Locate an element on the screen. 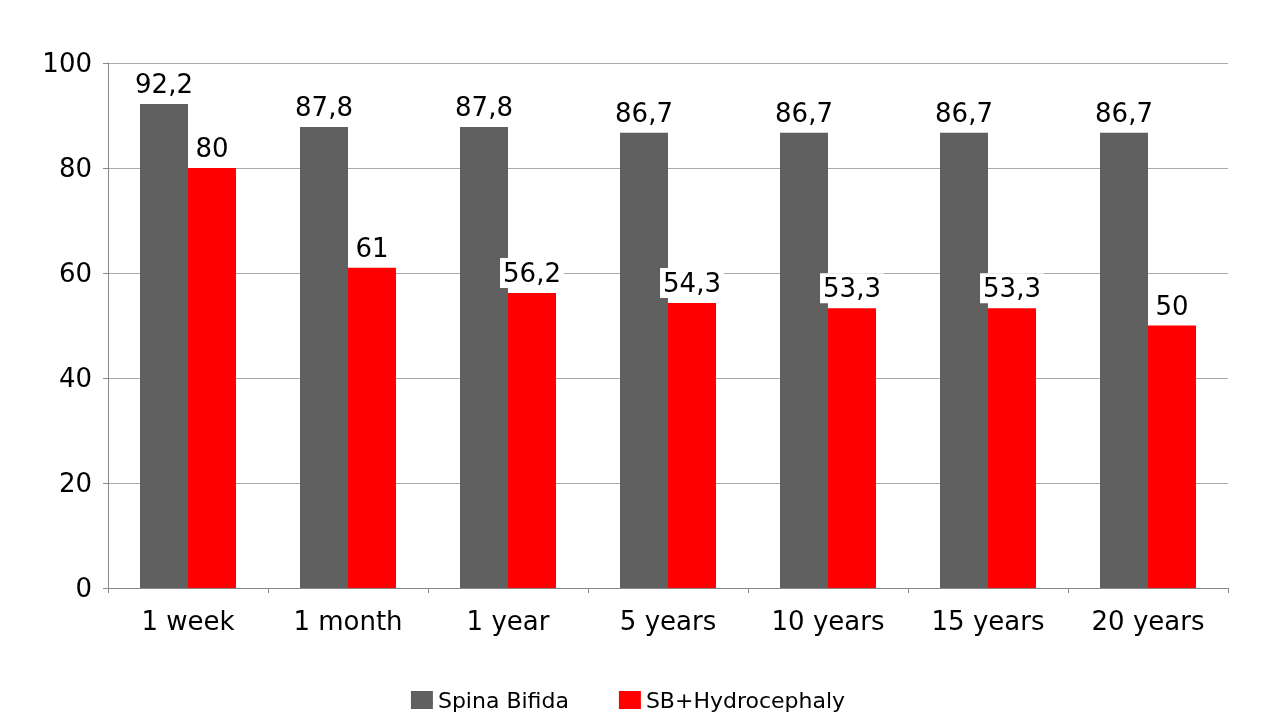  y-tick-label: 80 is located at coordinates (75, 168).